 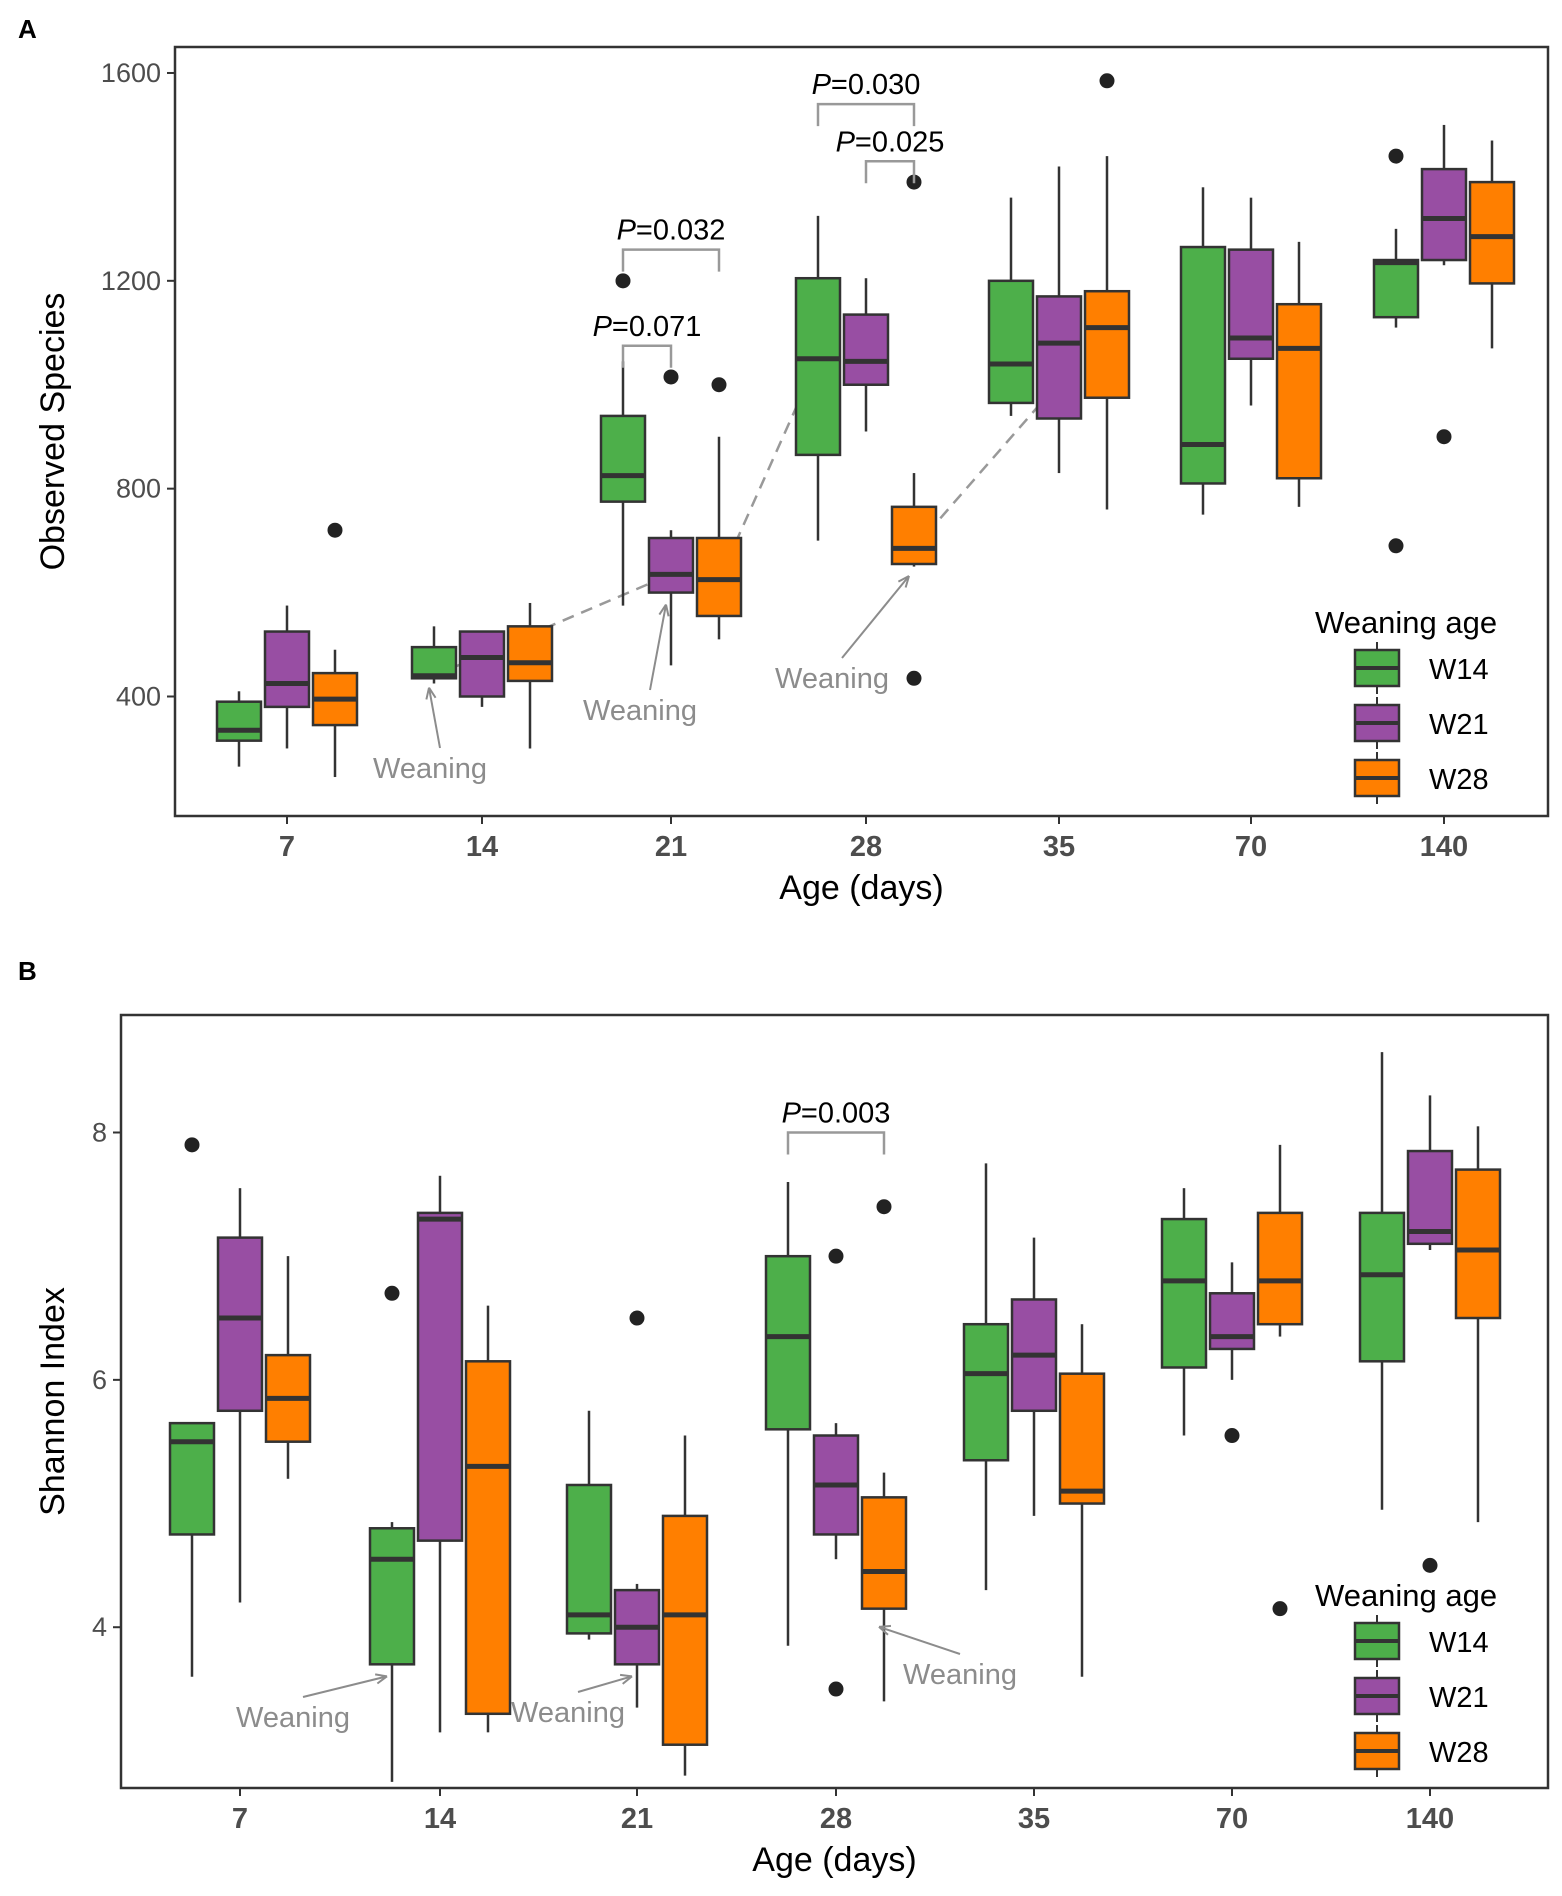 What do you see at coordinates (99, 1627) in the screenshot?
I see `y-tick-label: 4` at bounding box center [99, 1627].